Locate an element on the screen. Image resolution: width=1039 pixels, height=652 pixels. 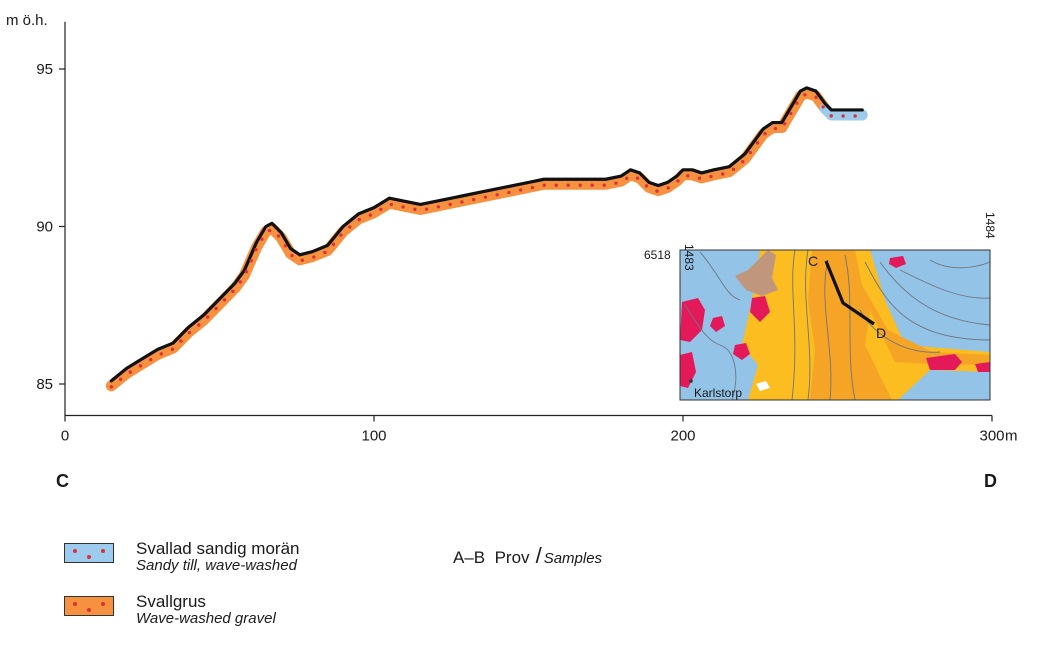
samples-note: A–B Prov / Samples is located at coordinates (528, 555).